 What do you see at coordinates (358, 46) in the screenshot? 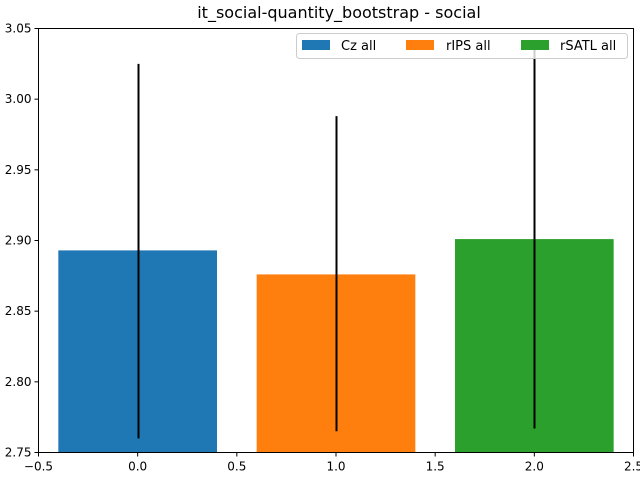
I see `legend-label-0: Cz all` at bounding box center [358, 46].